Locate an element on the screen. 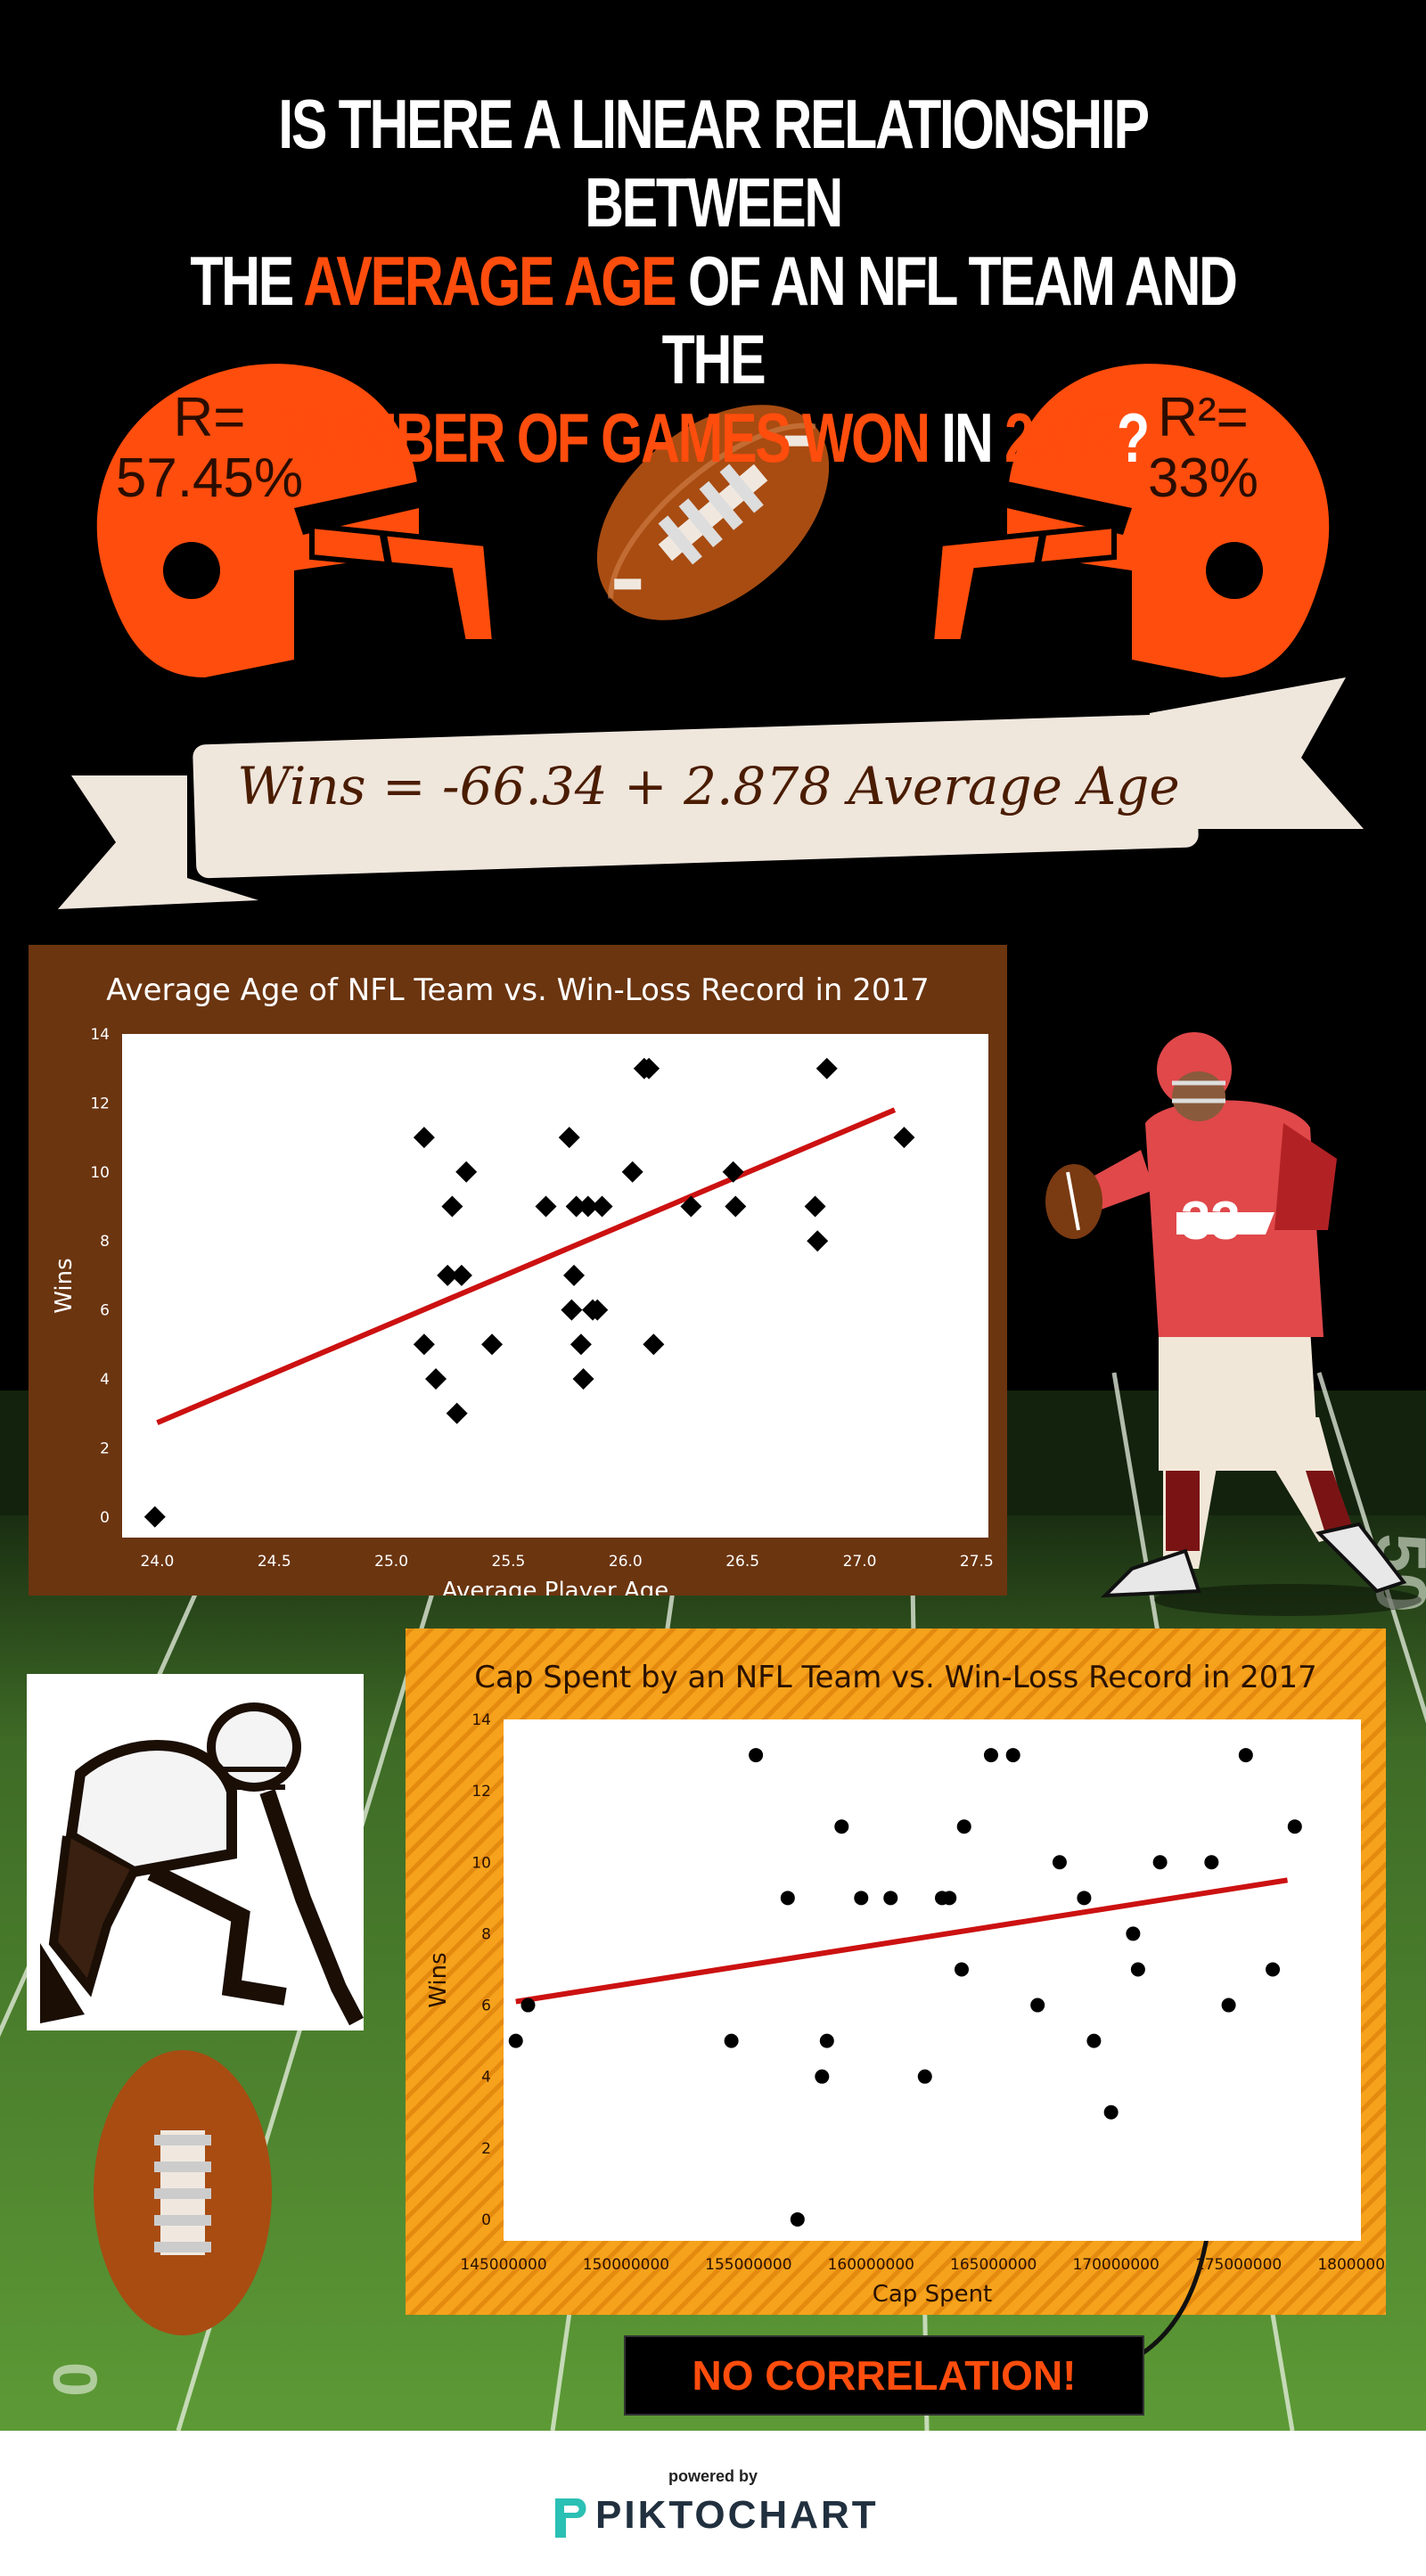  trend-line is located at coordinates (526, 1266).